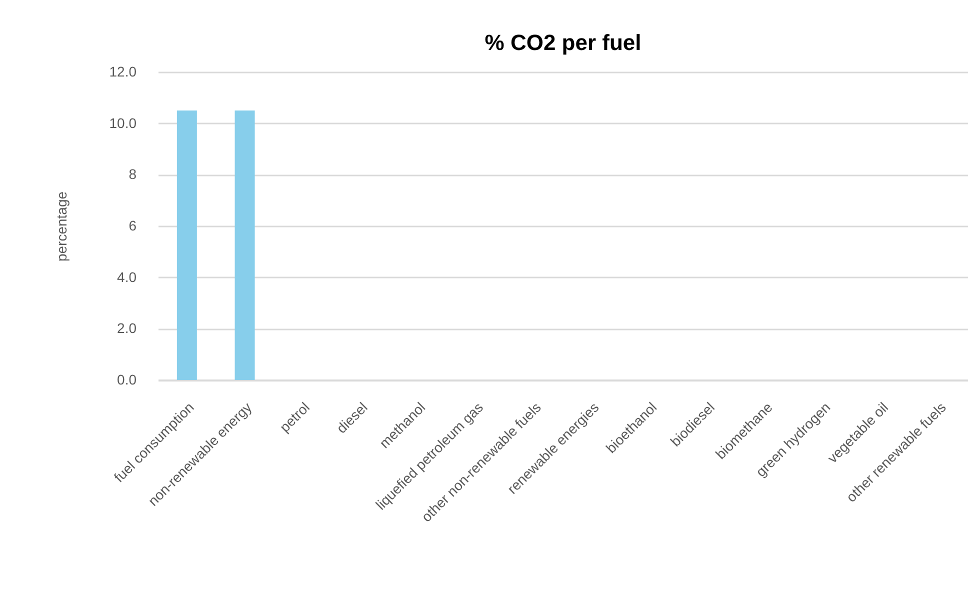 The height and width of the screenshot is (595, 968). What do you see at coordinates (123, 122) in the screenshot?
I see `y-tick-label: 10.0` at bounding box center [123, 122].